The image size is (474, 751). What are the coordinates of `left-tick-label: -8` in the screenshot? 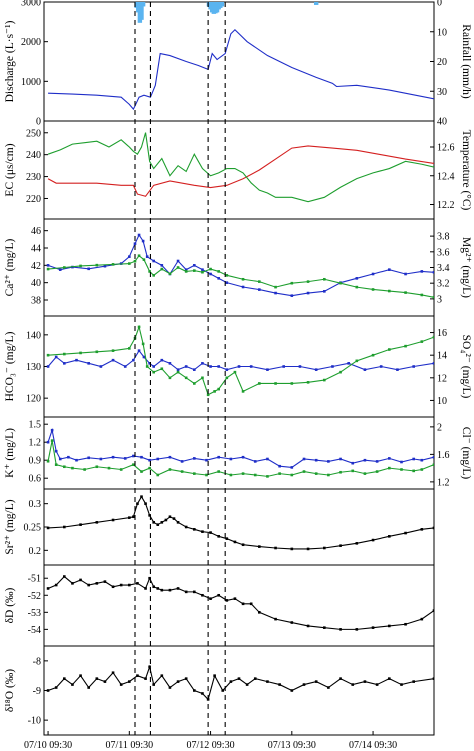 It's located at (37, 661).